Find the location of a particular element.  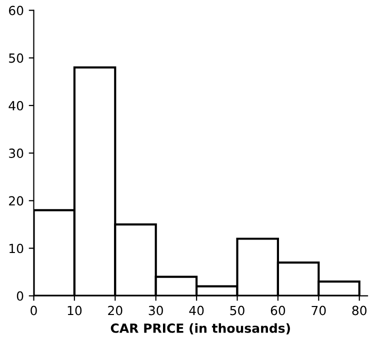

y-tick-label: 10 is located at coordinates (16, 249).